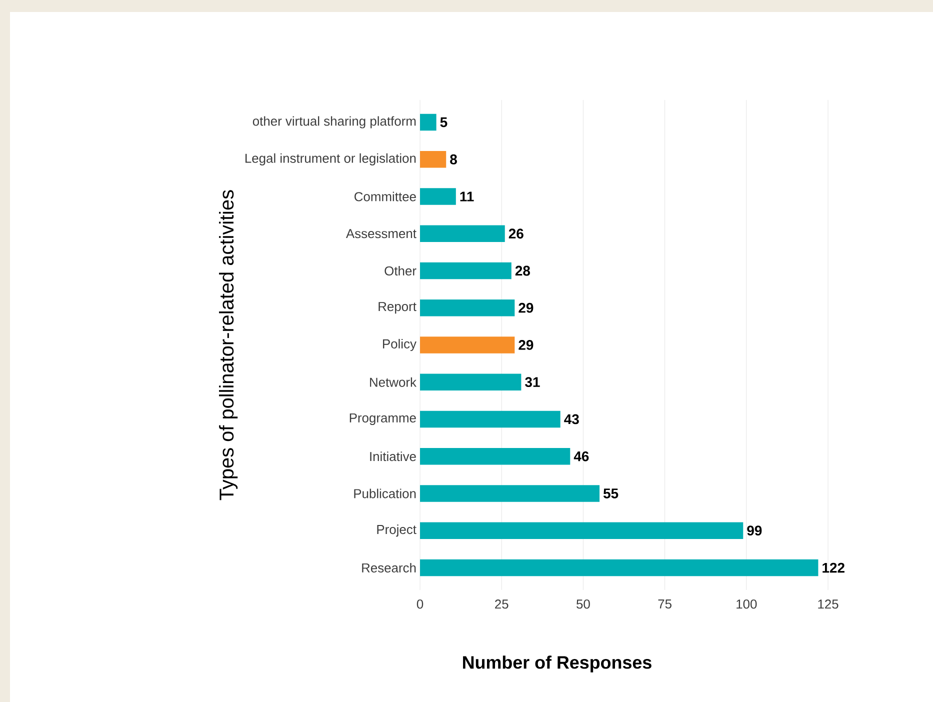  I want to click on x-tick-label: 75, so click(665, 604).